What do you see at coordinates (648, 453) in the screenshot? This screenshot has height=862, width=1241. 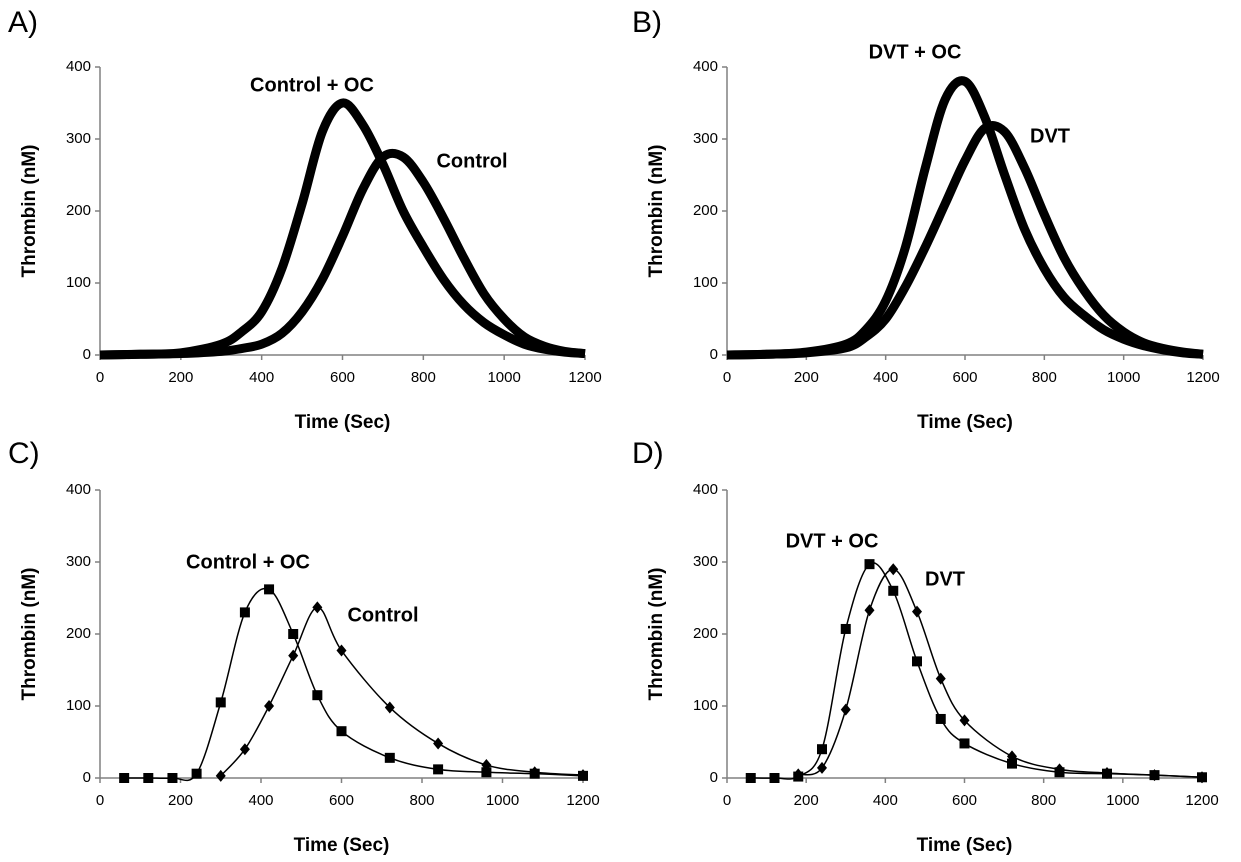 I see `panel-label: D)` at bounding box center [648, 453].